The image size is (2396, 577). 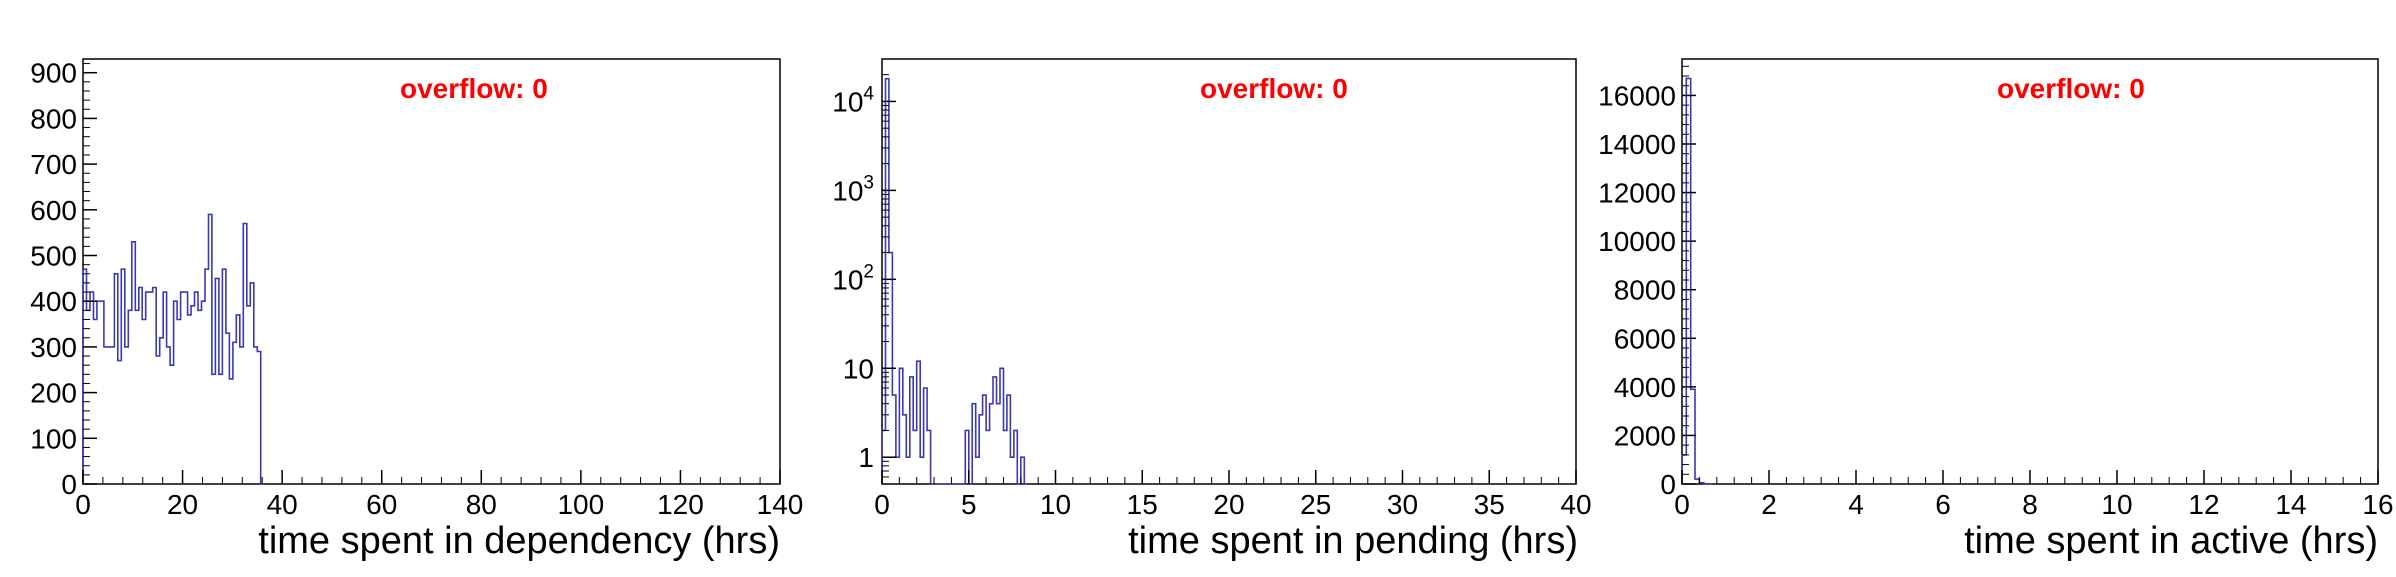 What do you see at coordinates (53, 164) in the screenshot?
I see `y-tick-label: 700` at bounding box center [53, 164].